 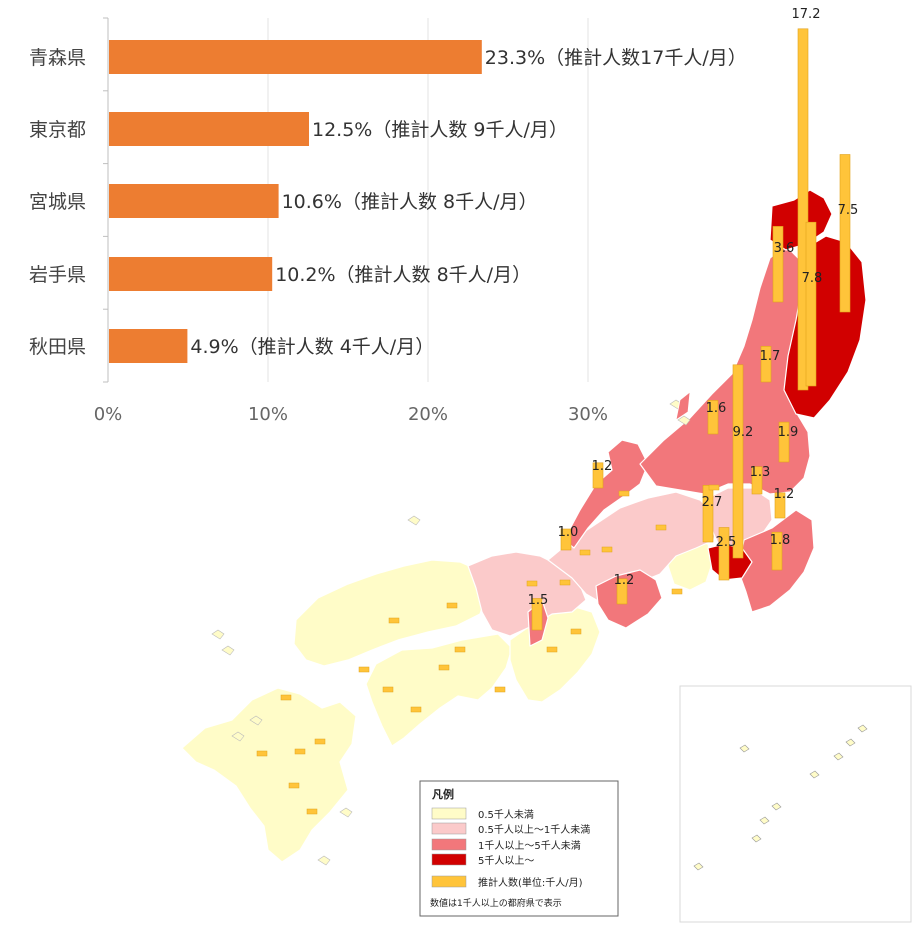 What do you see at coordinates (269, 775) in the screenshot?
I see `region-kyushu` at bounding box center [269, 775].